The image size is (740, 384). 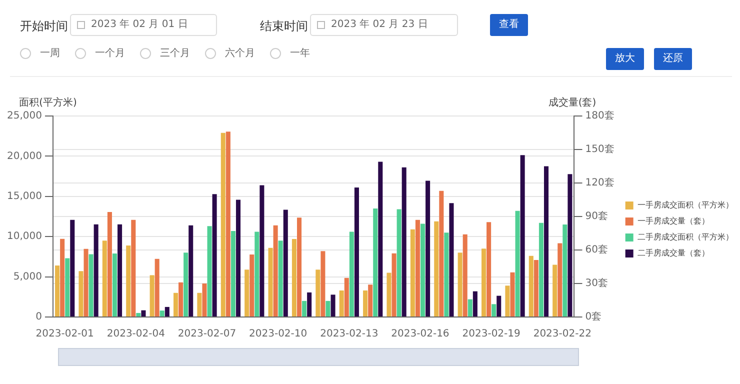 What do you see at coordinates (625, 59) in the screenshot?
I see `text: 放大` at bounding box center [625, 59].